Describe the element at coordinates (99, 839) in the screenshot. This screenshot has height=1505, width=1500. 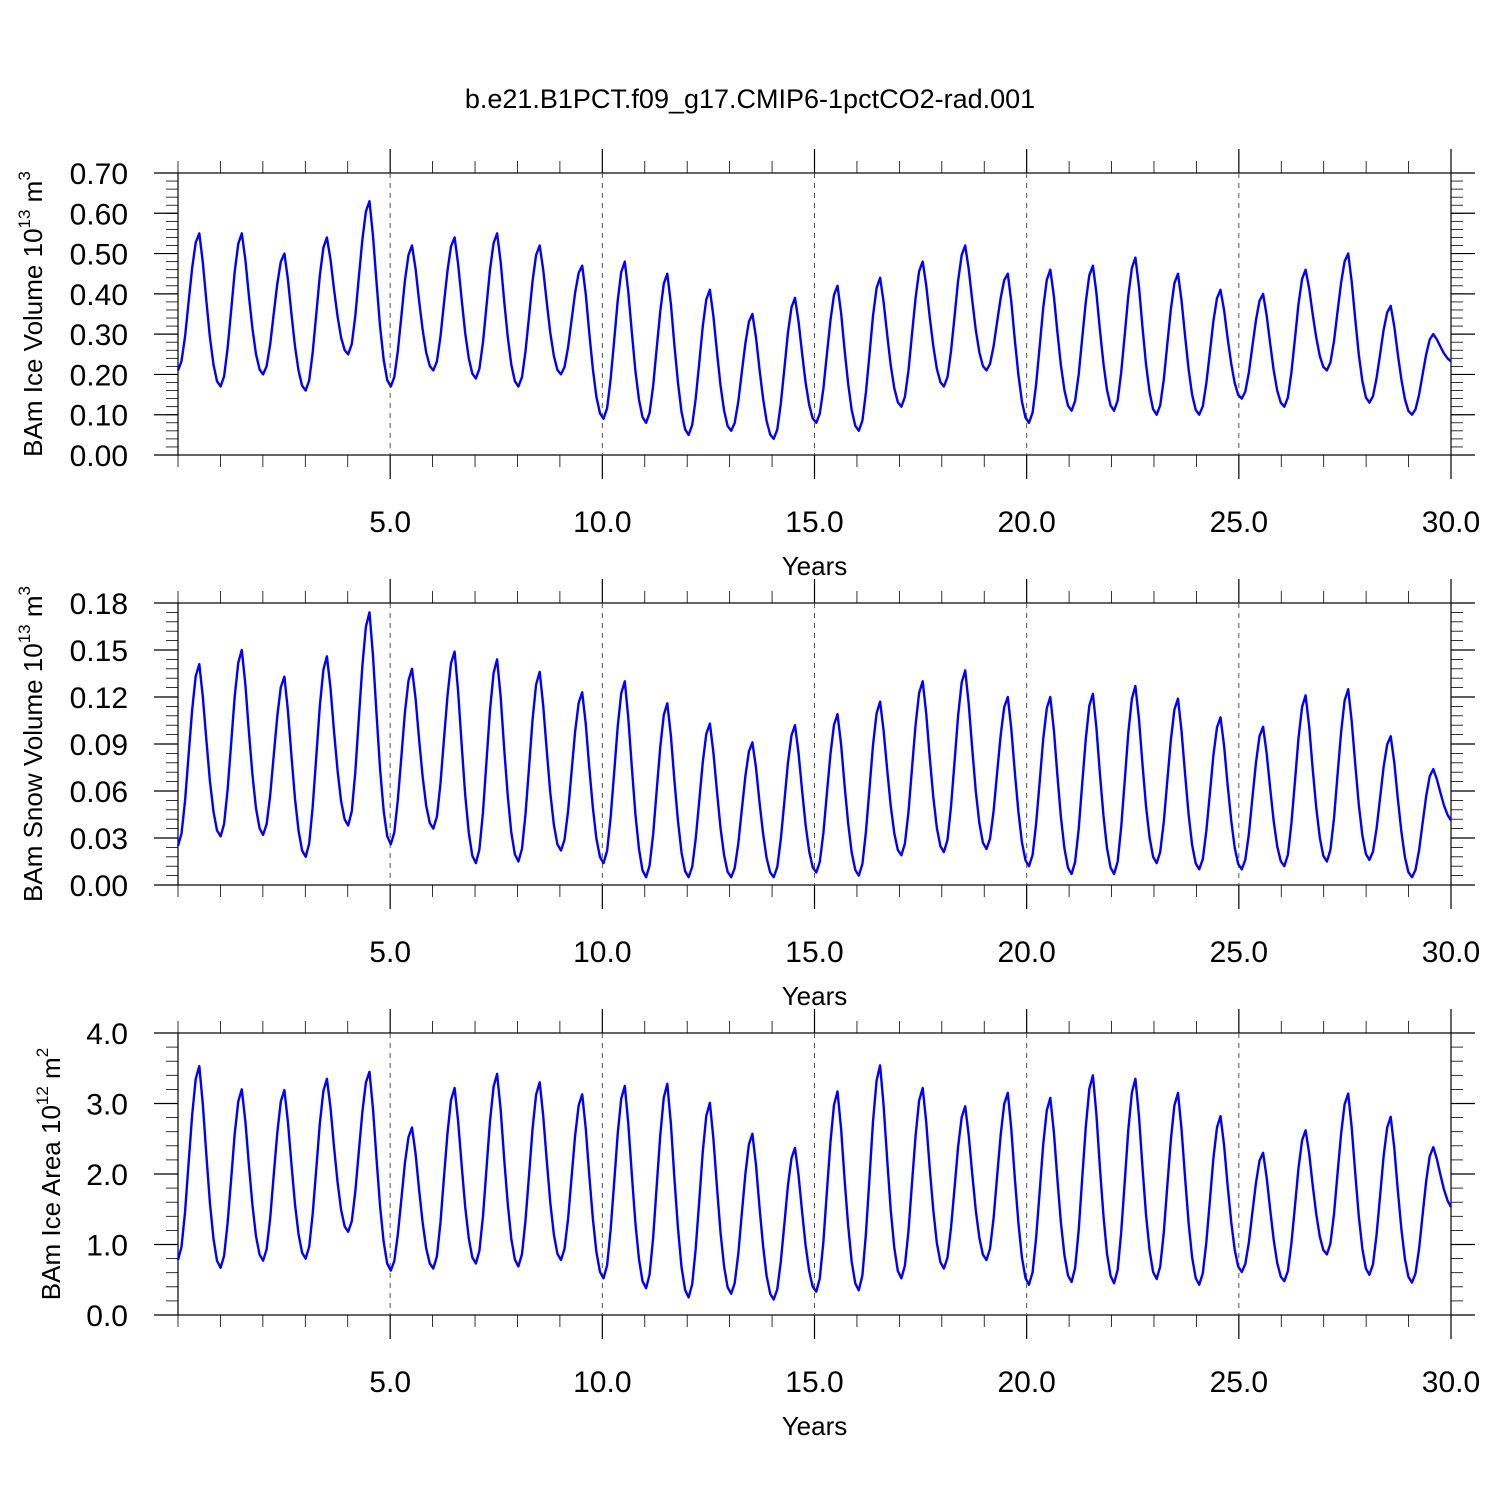
I see `y-tick-label: 0.03` at that location.